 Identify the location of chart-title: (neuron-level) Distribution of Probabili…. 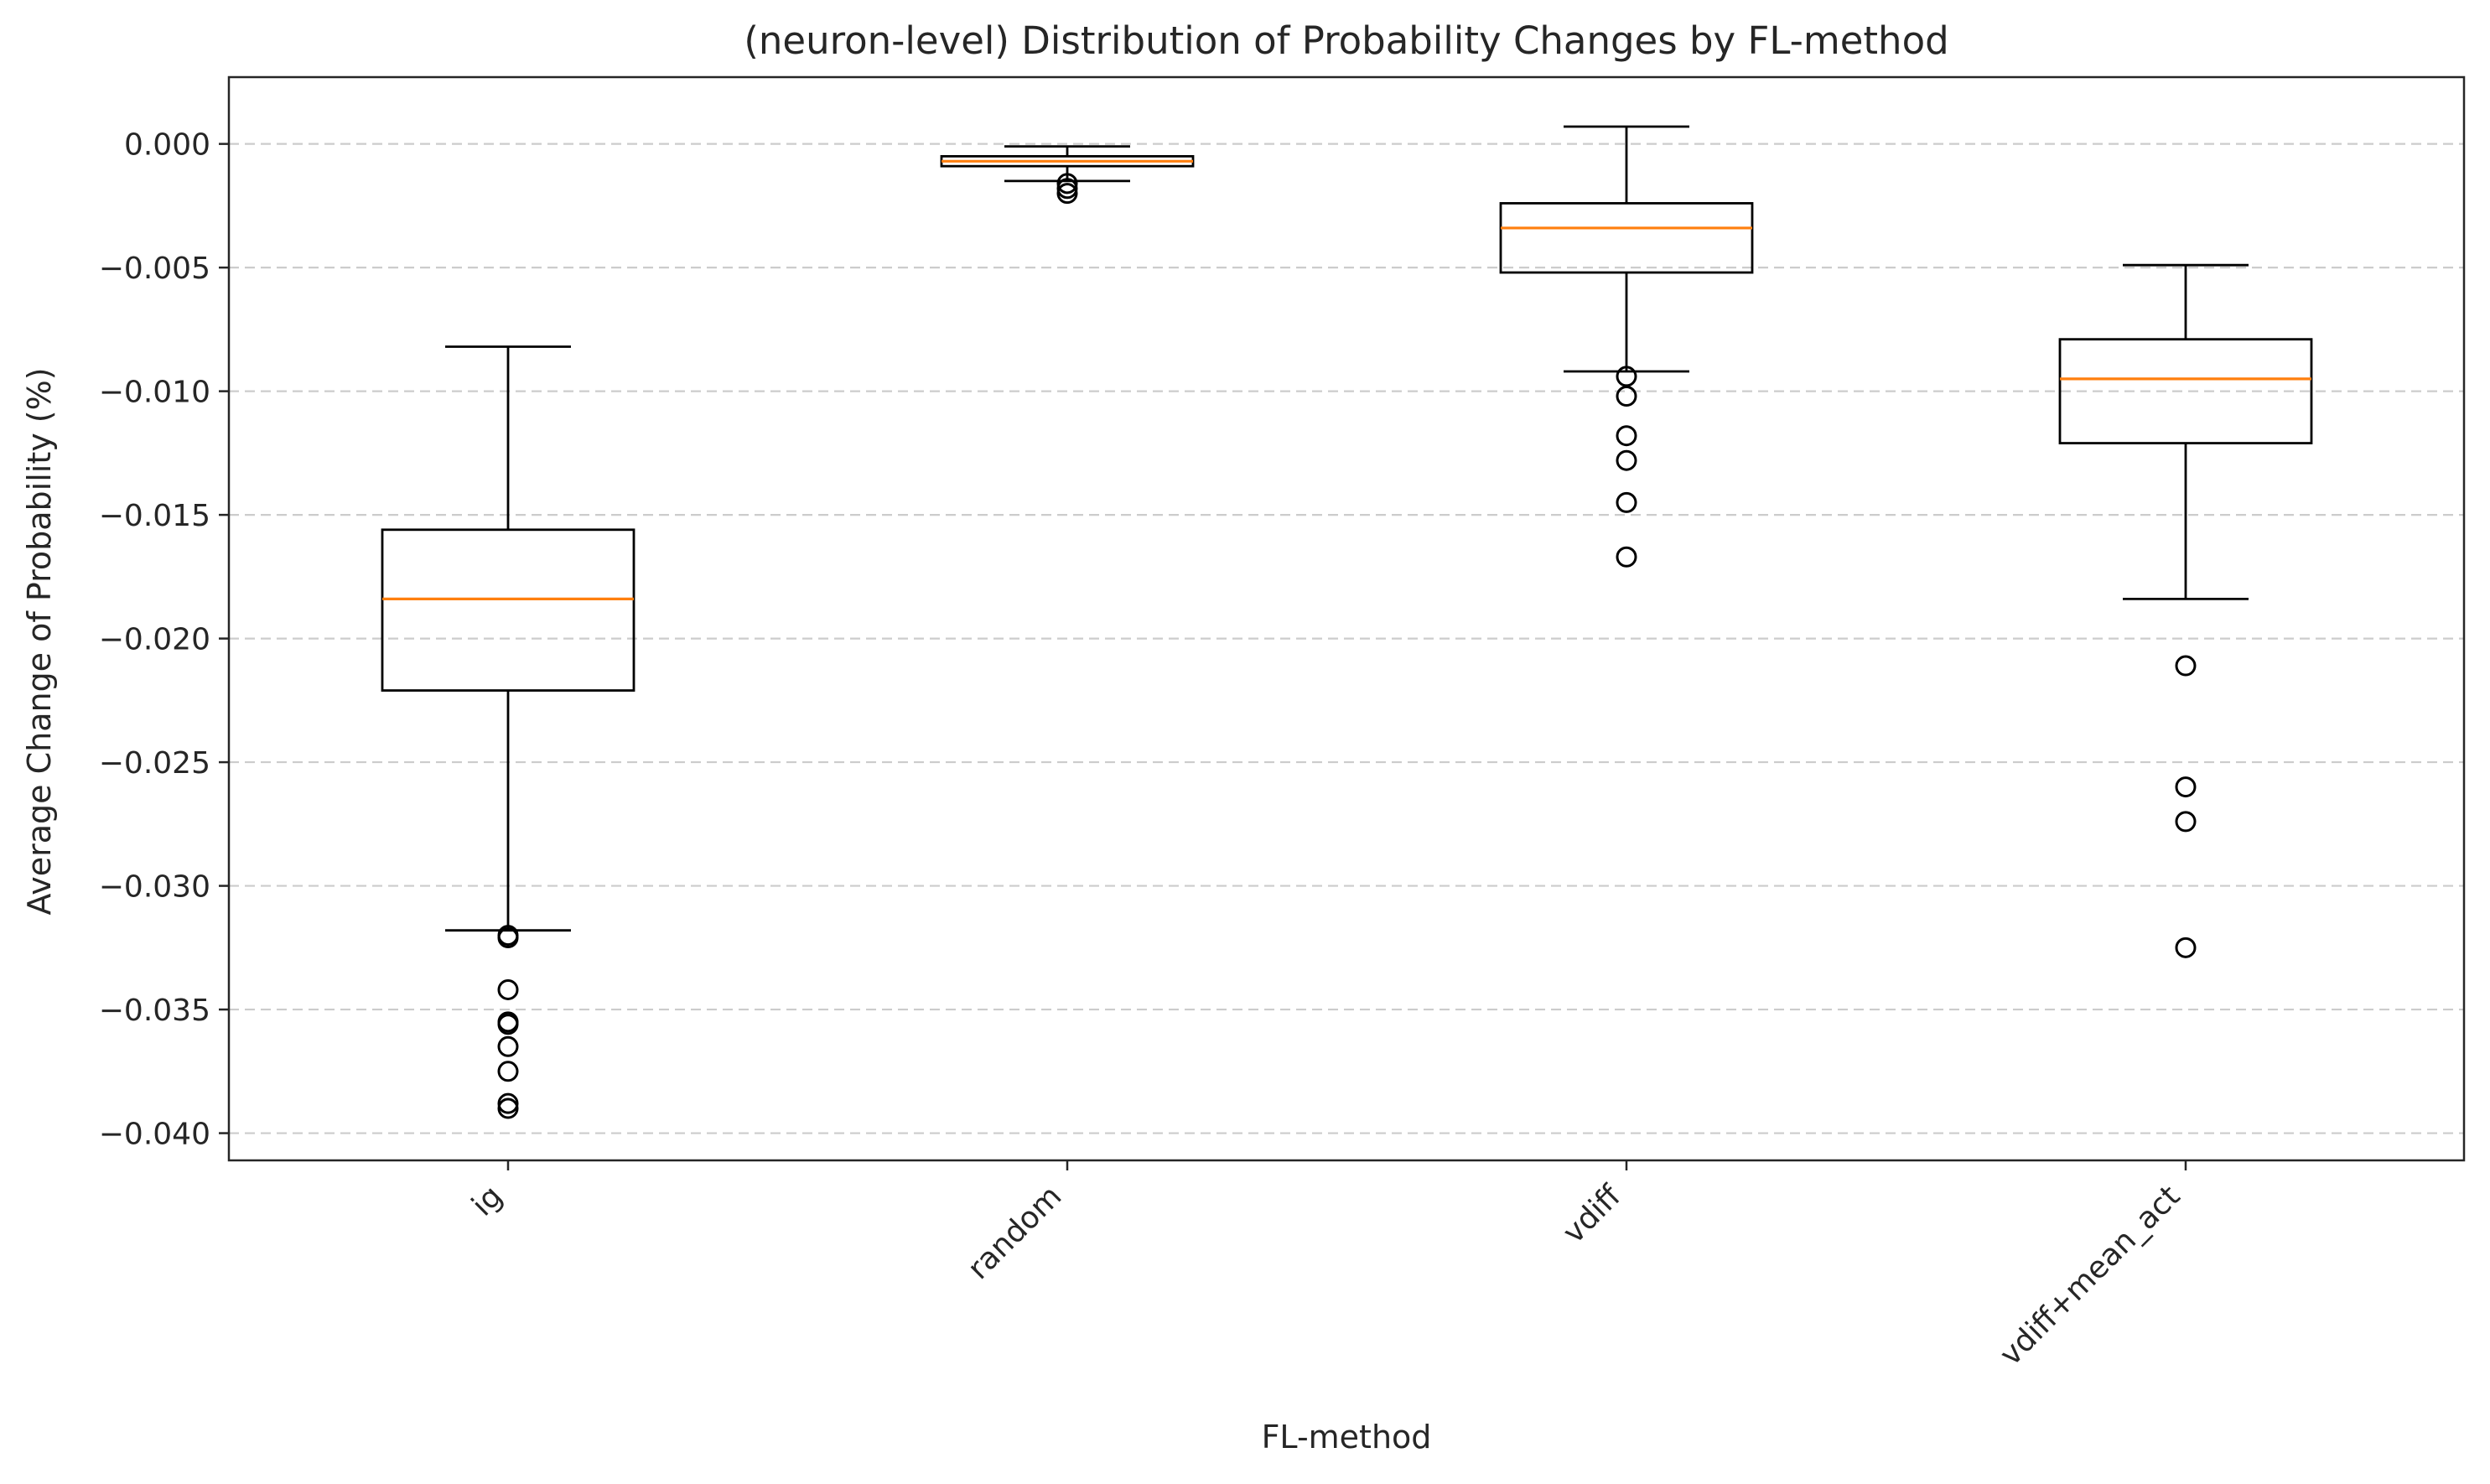
(1346, 40).